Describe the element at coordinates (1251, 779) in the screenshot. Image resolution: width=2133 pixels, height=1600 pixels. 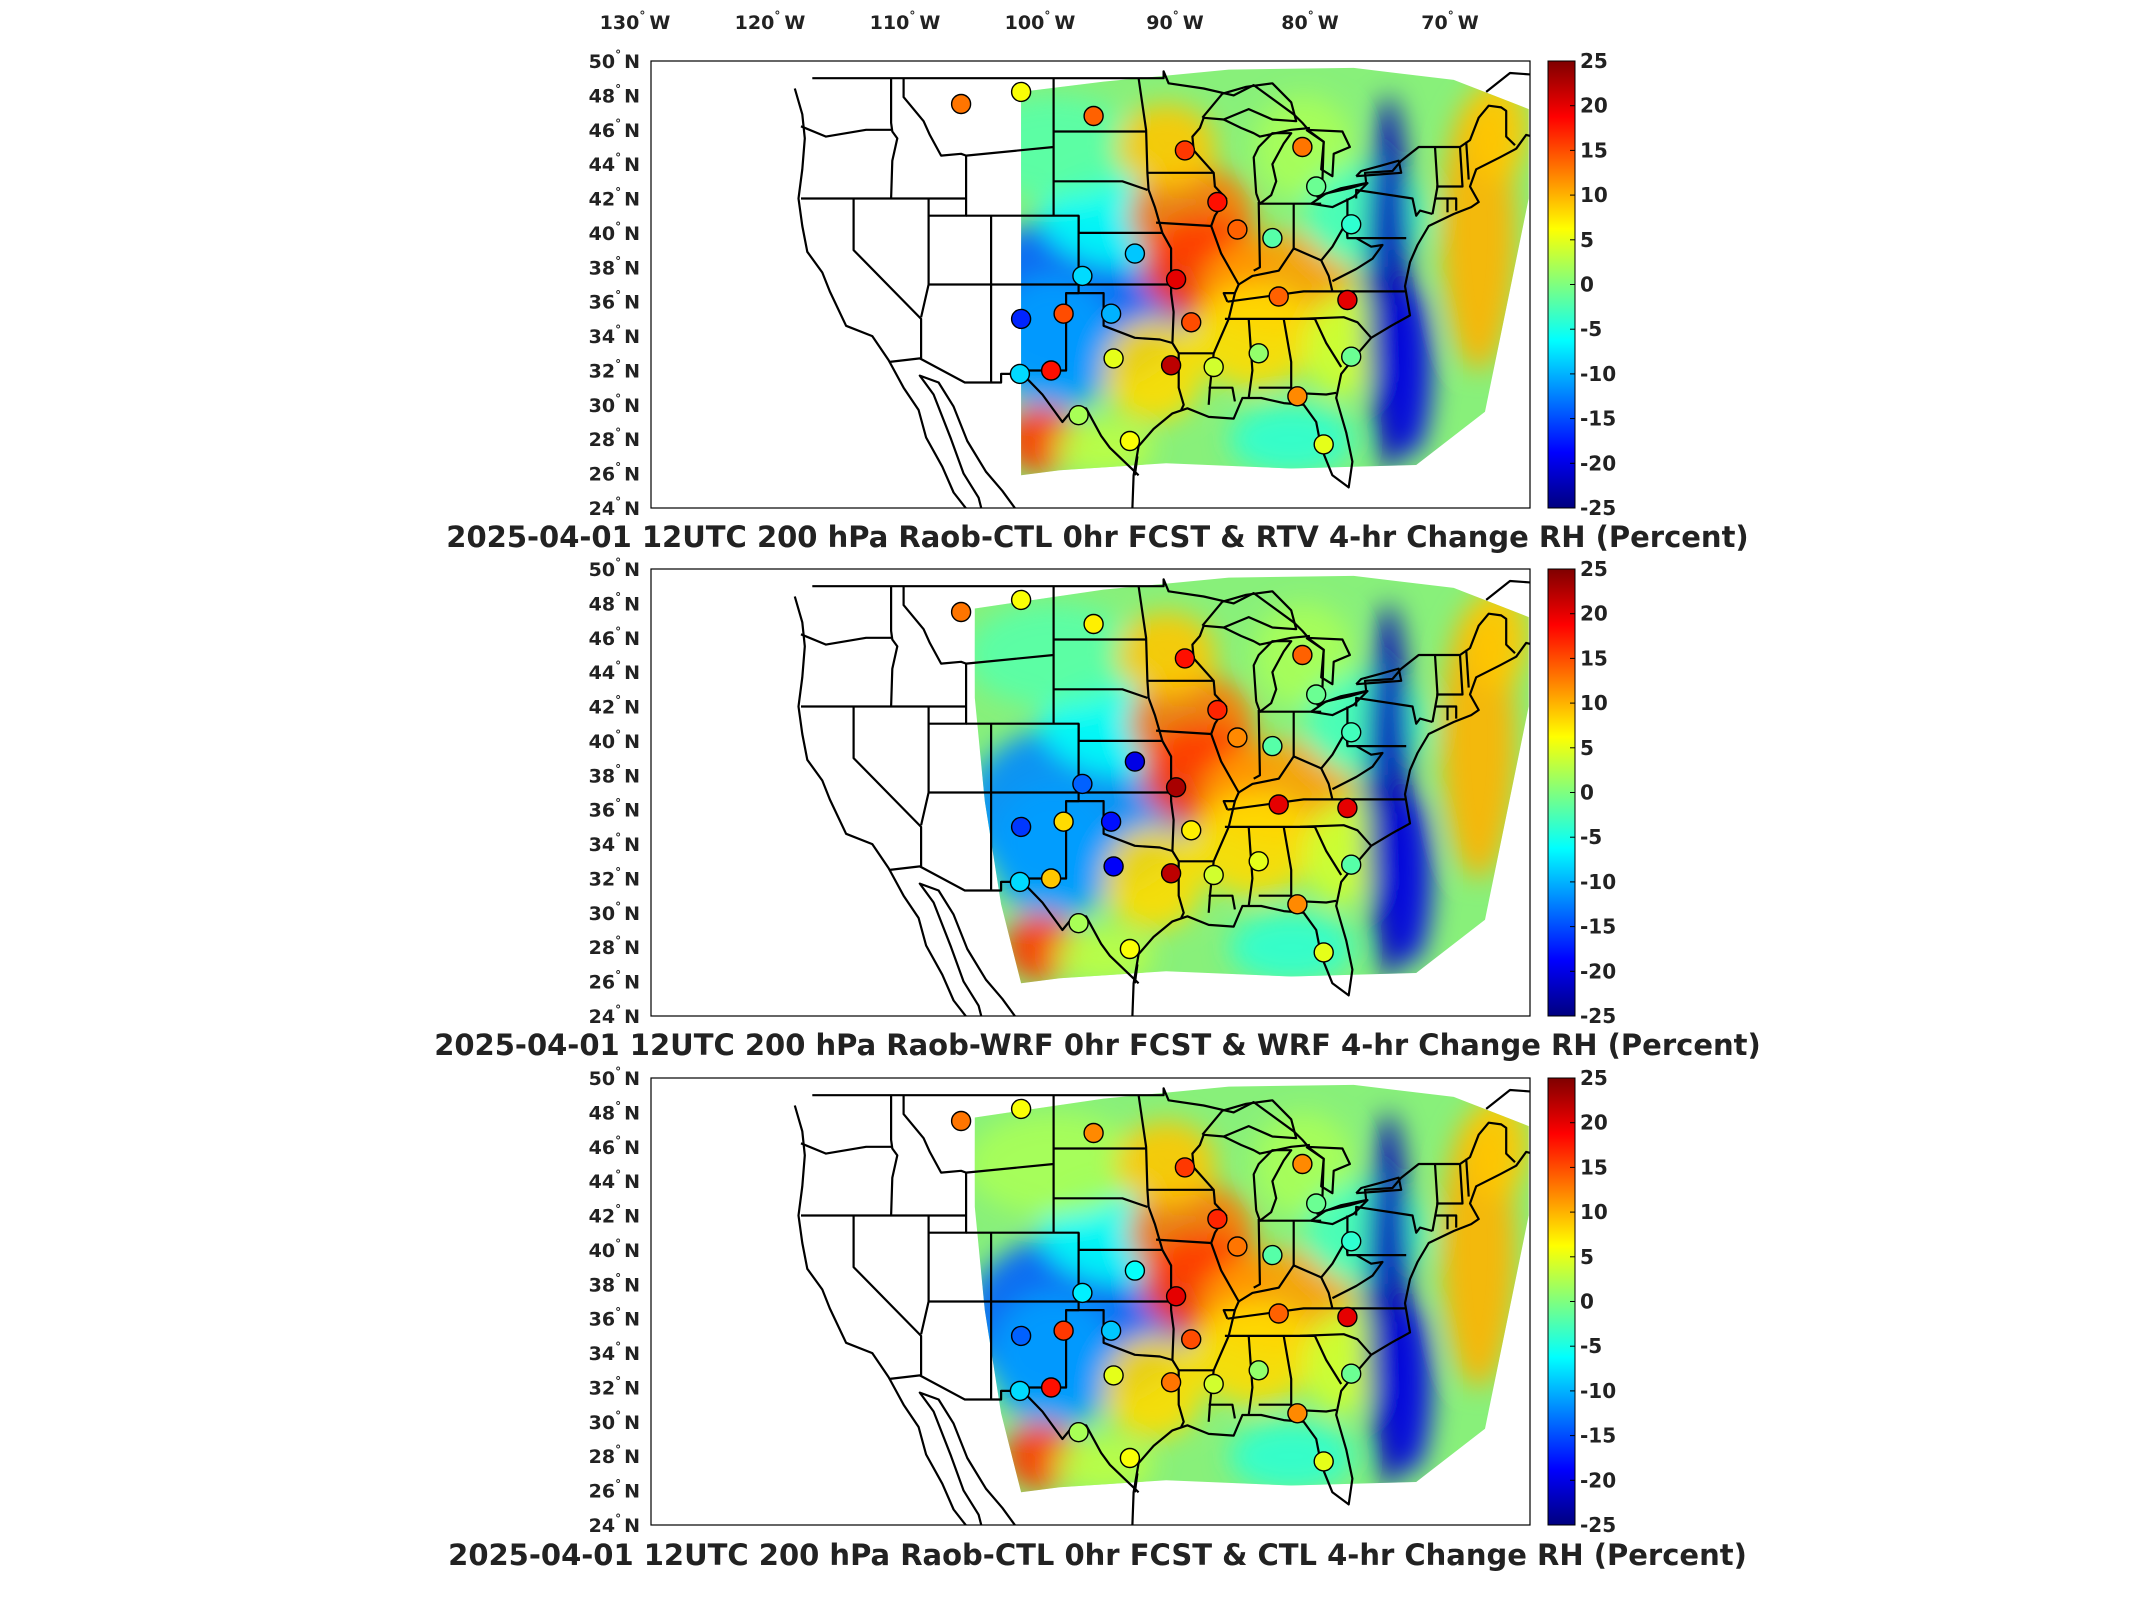
I see `rh-field` at that location.